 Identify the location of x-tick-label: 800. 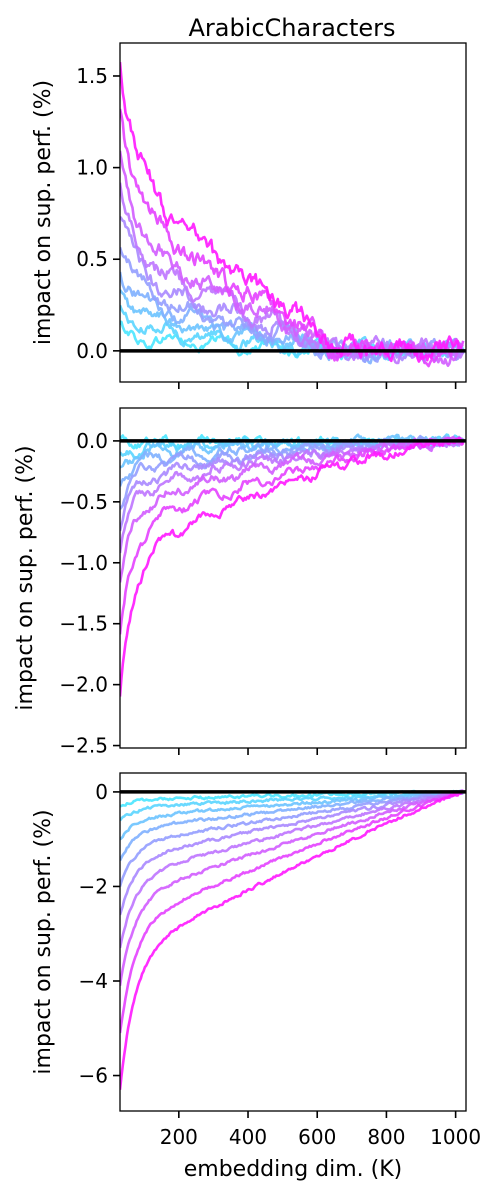
(386, 1137).